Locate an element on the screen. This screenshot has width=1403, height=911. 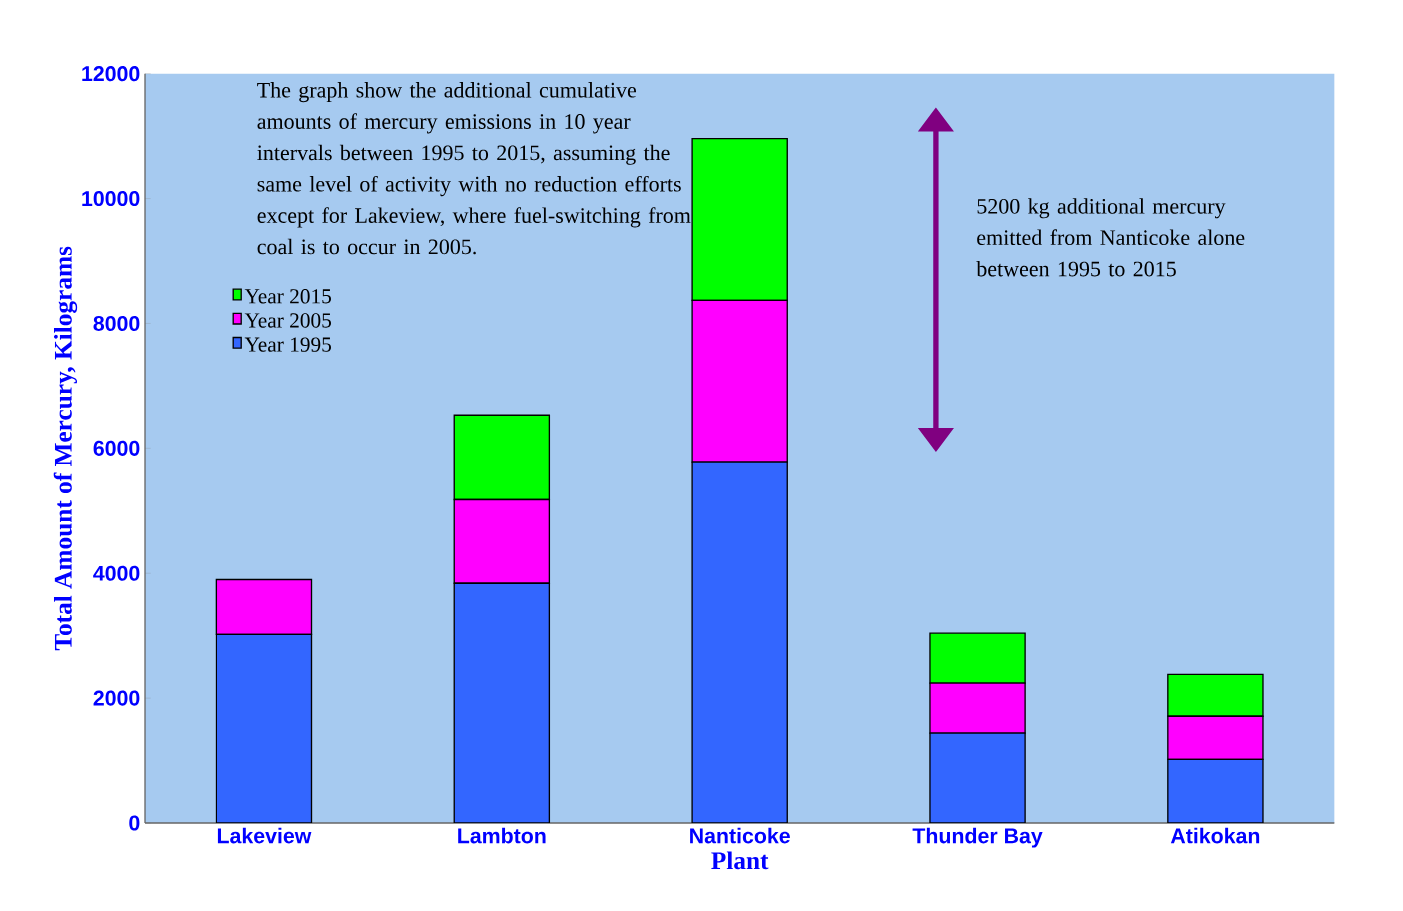
y-tick-label: 8000 is located at coordinates (116, 323).